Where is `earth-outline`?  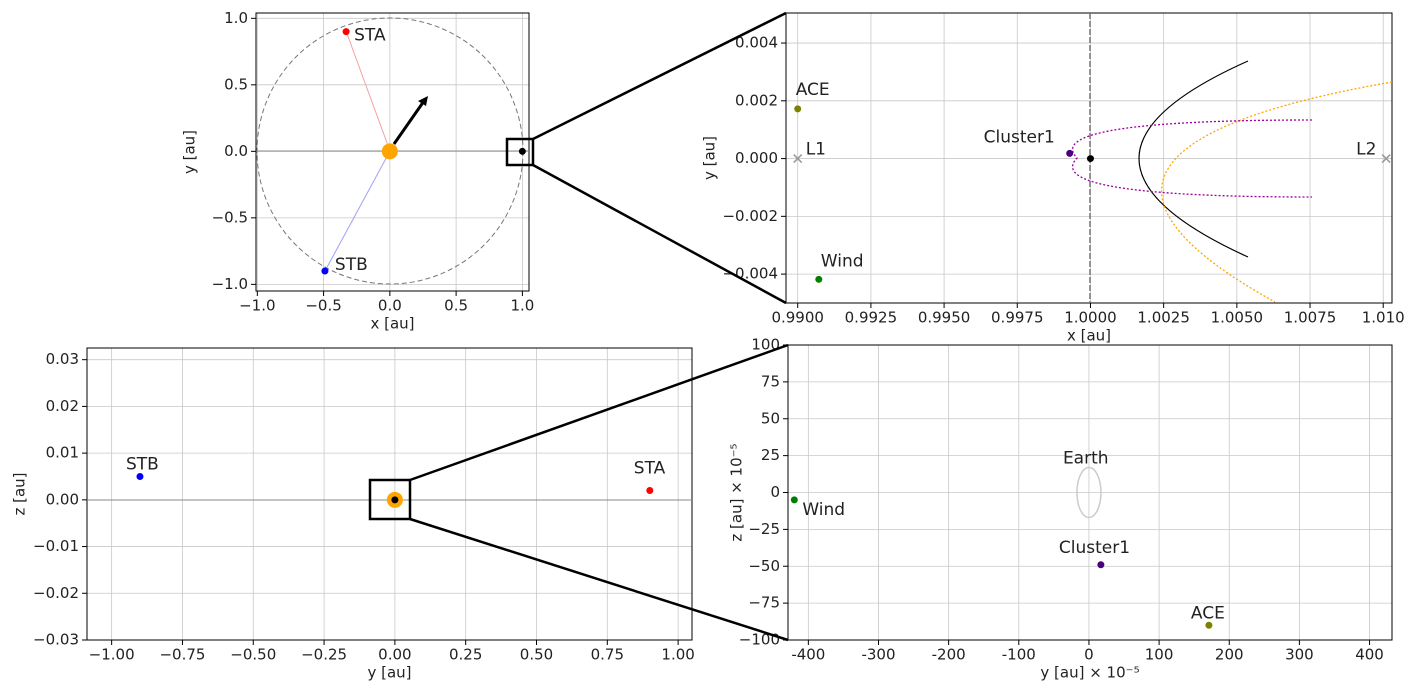 earth-outline is located at coordinates (1089, 492).